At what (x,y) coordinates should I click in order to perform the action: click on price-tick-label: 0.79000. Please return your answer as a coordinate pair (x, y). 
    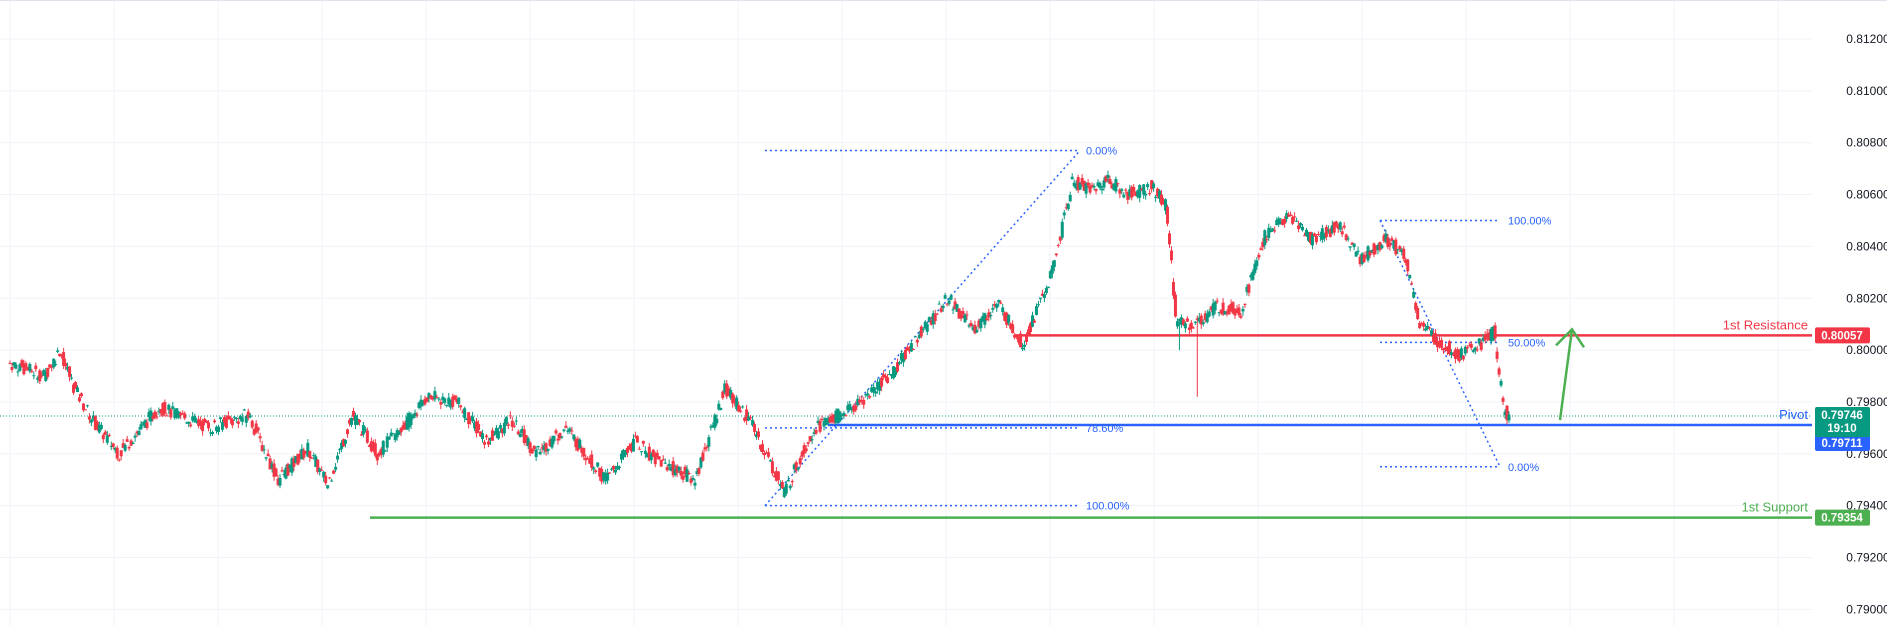
    Looking at the image, I should click on (1866, 609).